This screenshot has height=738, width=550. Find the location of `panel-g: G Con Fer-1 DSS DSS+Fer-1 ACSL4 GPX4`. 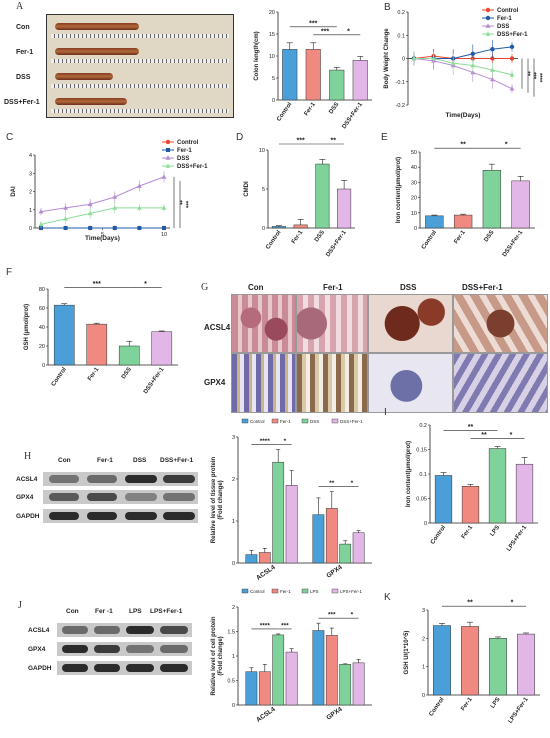

panel-g: G Con Fer-1 DSS DSS+Fer-1 ACSL4 GPX4 is located at coordinates (375, 340).